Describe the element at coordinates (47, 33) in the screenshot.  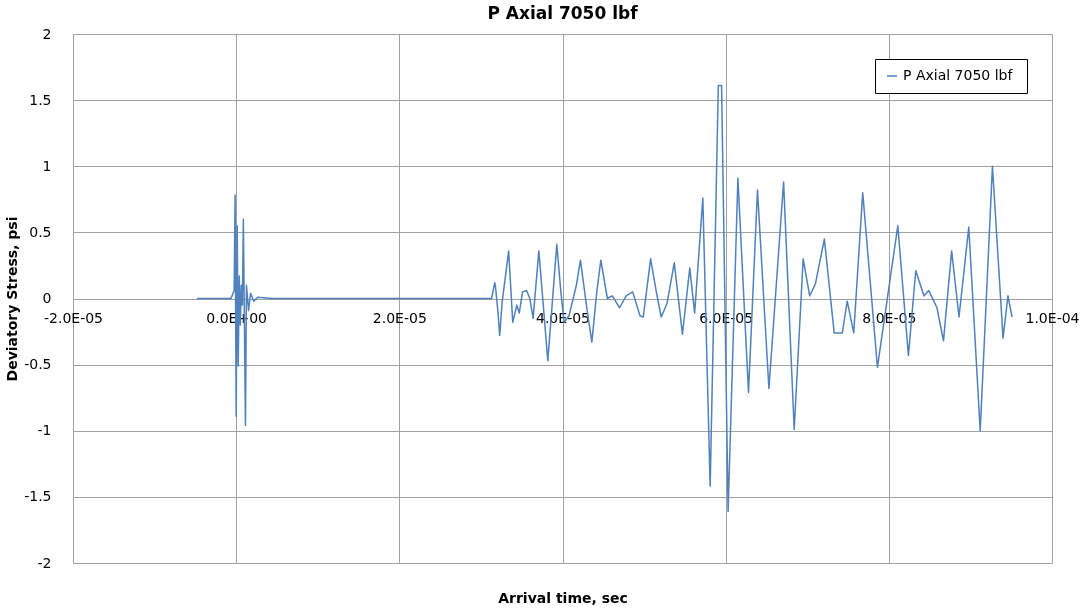
I see `y-tick-label: 2` at that location.